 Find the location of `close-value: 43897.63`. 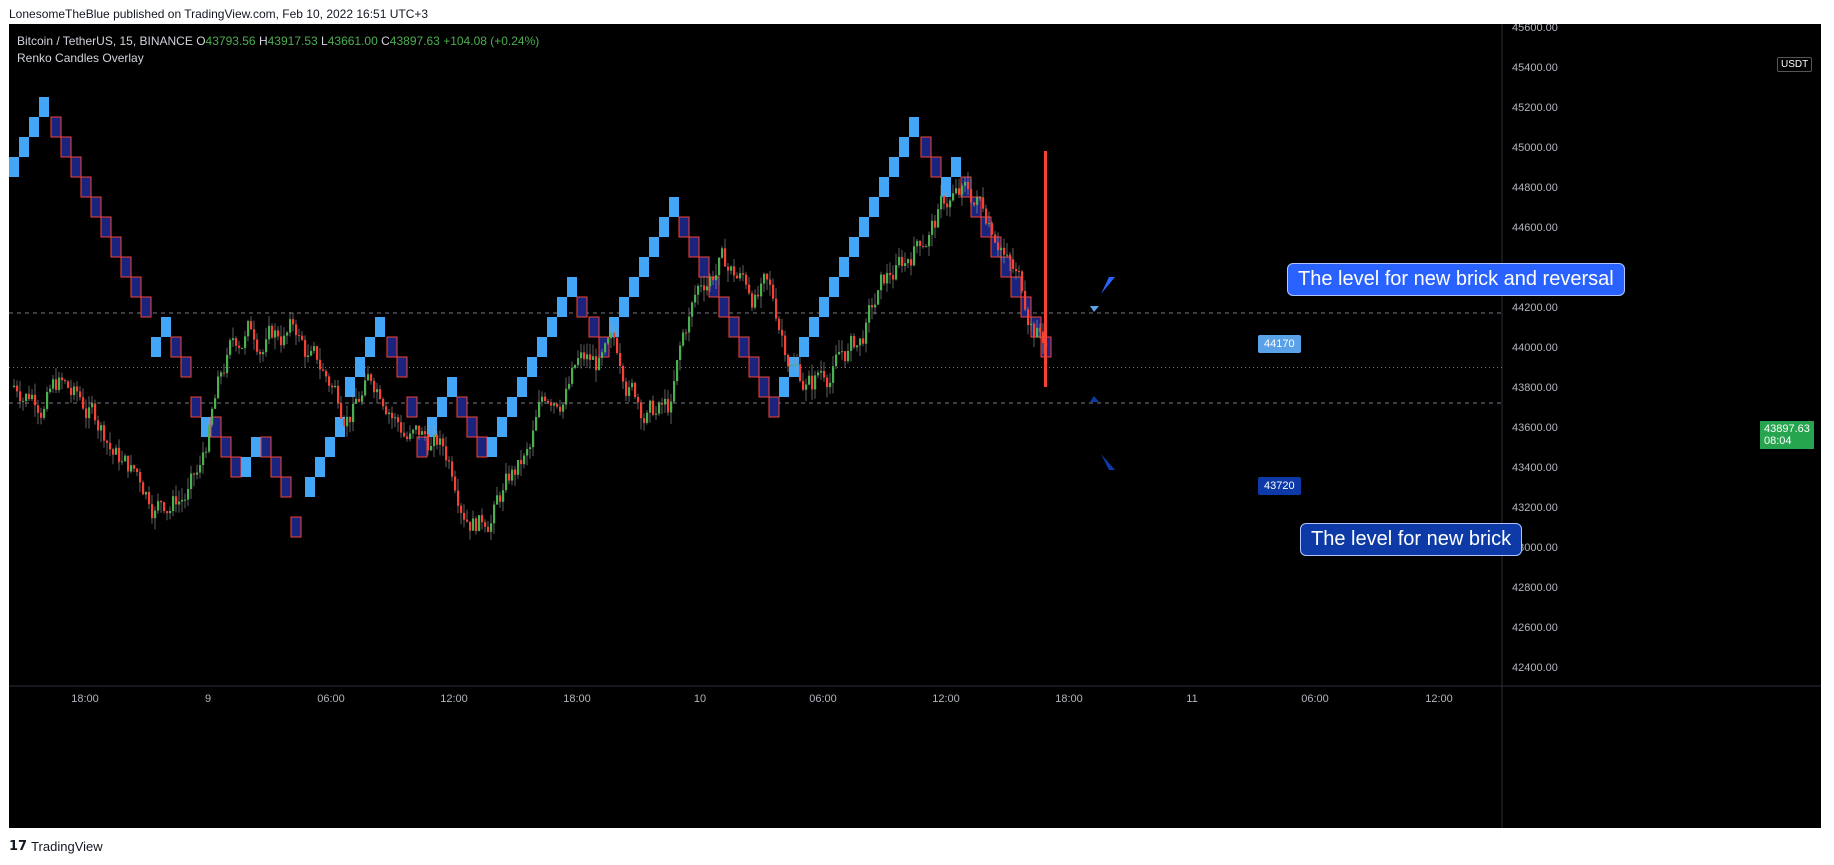

close-value: 43897.63 is located at coordinates (414, 41).